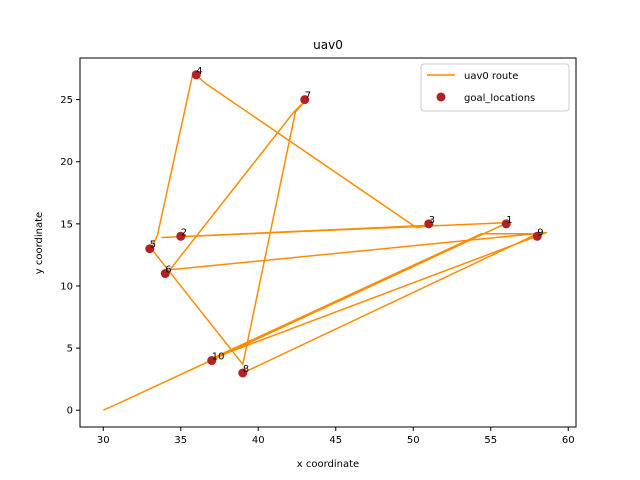 Image resolution: width=640 pixels, height=480 pixels. I want to click on y-axis-label: y coordinate, so click(39, 243).